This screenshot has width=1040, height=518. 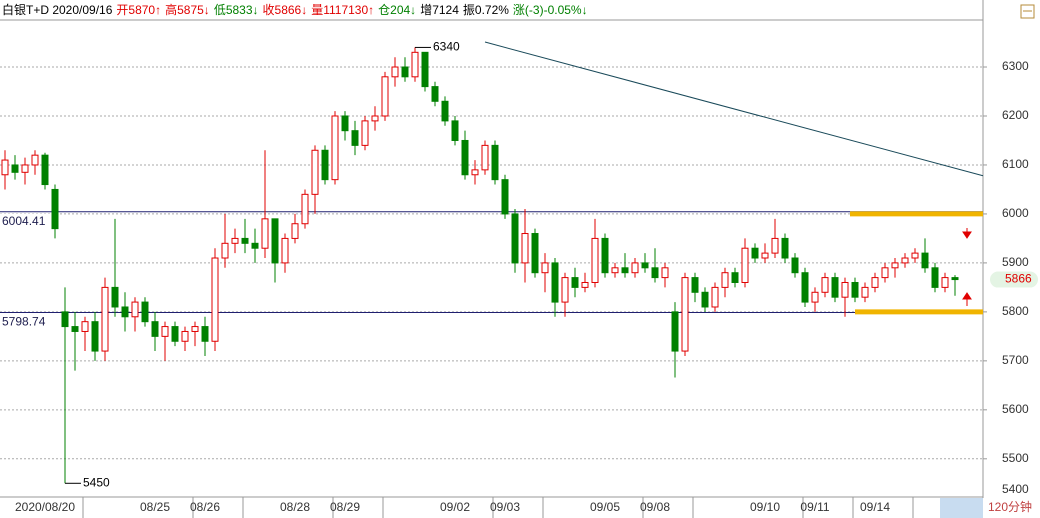 What do you see at coordinates (205, 507) in the screenshot?
I see `x-tick-label: 08/26` at bounding box center [205, 507].